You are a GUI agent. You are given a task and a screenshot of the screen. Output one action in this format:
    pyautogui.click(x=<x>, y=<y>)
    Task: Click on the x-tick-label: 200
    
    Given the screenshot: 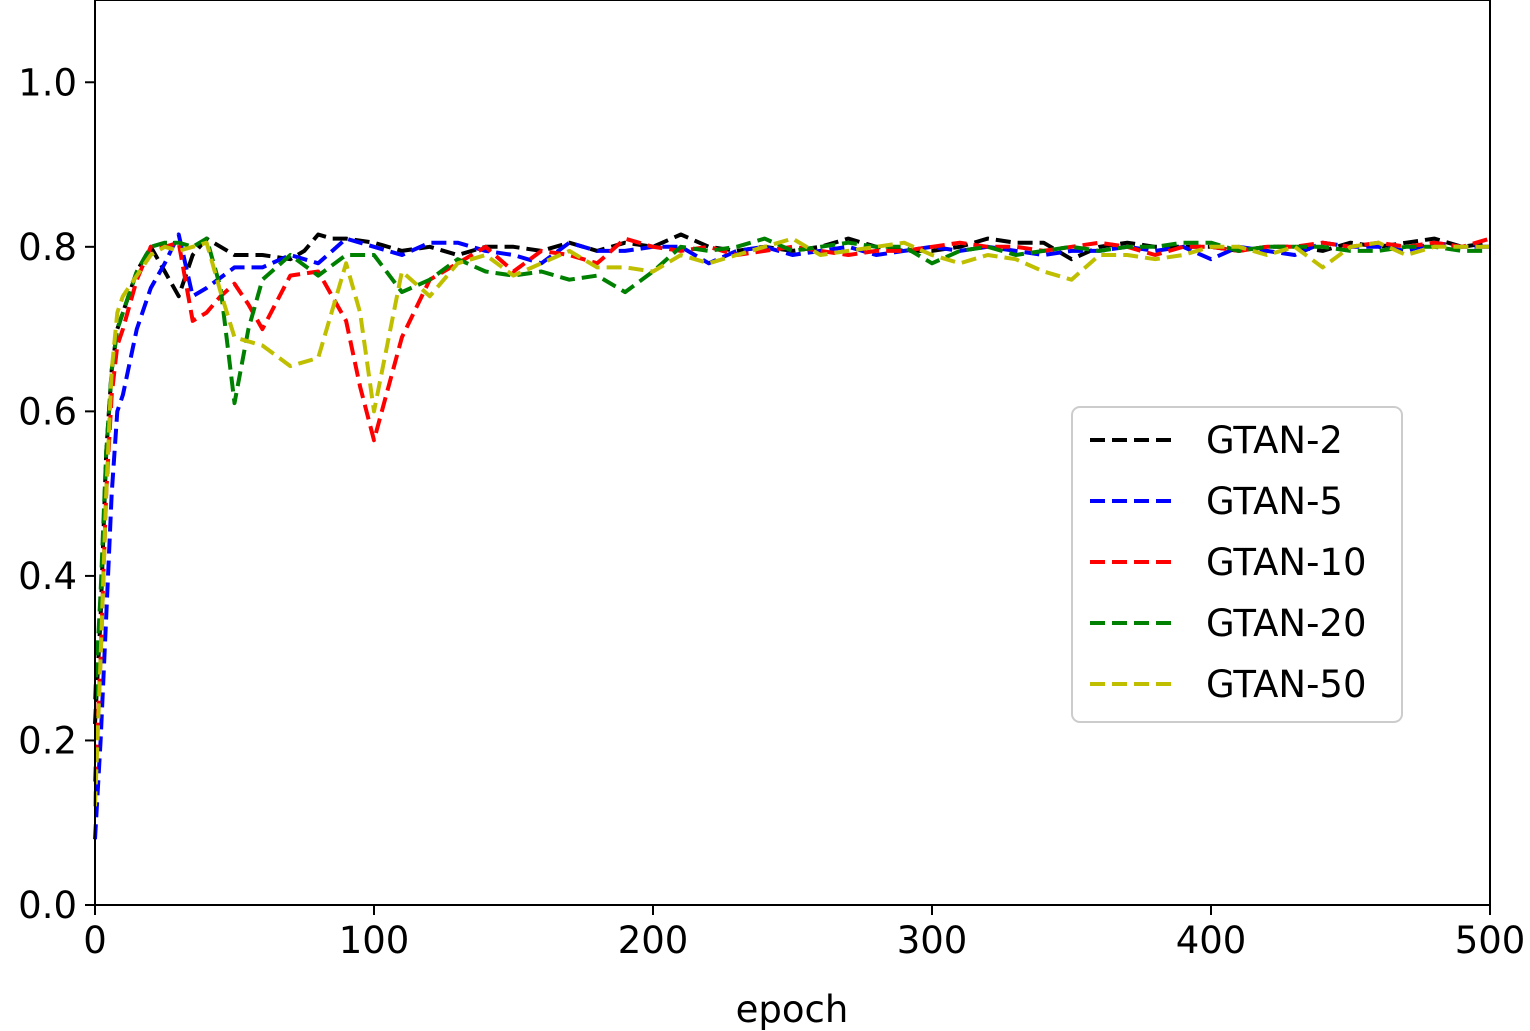 What is the action you would take?
    pyautogui.click(x=653, y=940)
    